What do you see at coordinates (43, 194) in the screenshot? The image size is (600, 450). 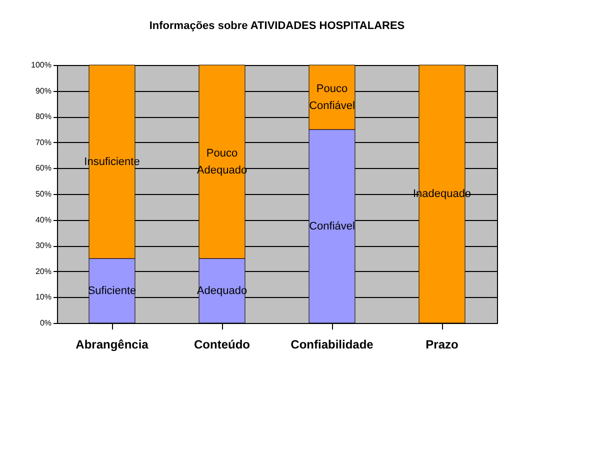 I see `y-tick-label: 50%` at bounding box center [43, 194].